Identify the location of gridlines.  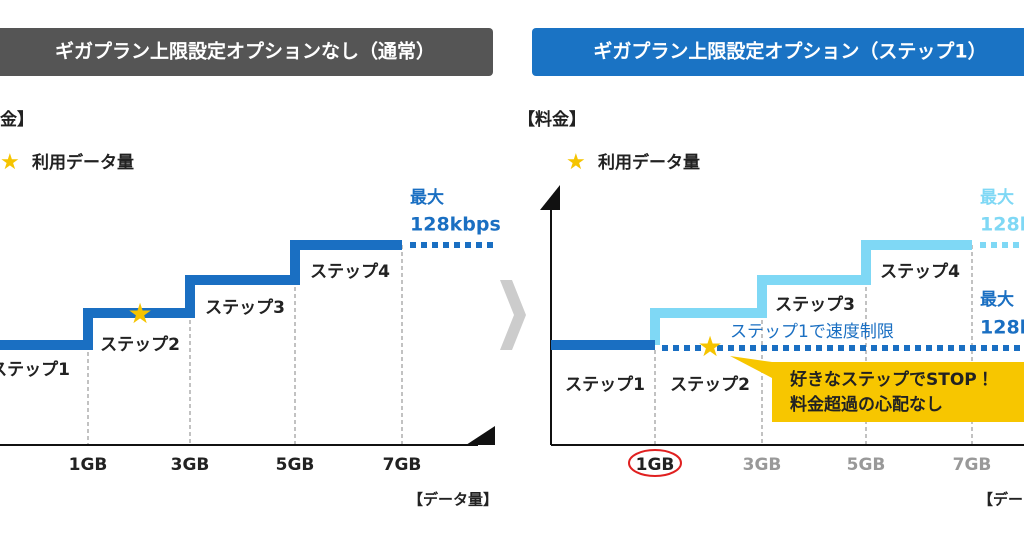
(245, 345).